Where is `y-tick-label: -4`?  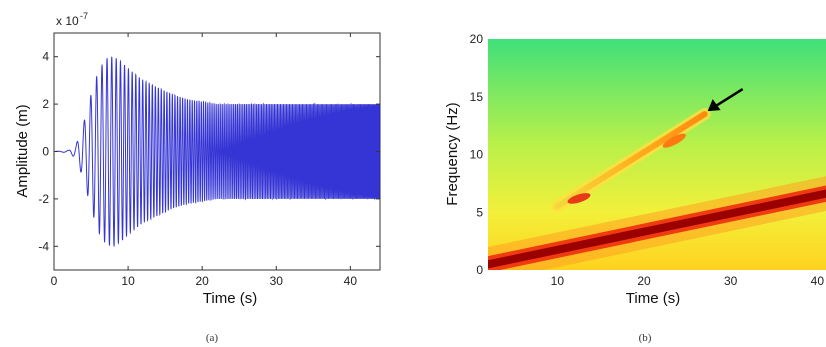 y-tick-label: -4 is located at coordinates (43, 246).